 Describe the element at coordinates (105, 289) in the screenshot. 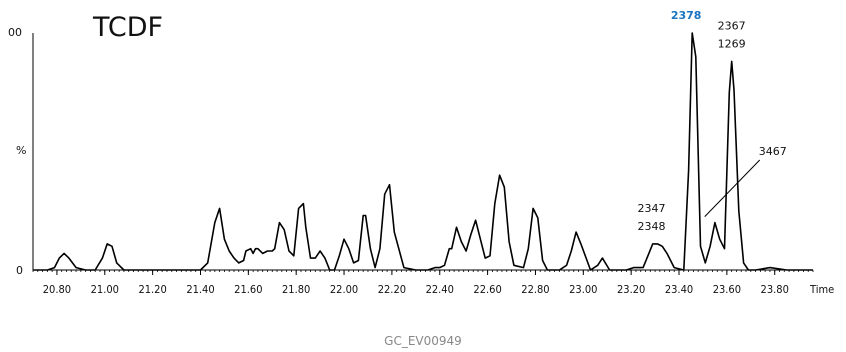

I see `x-tick-label: 21.00` at that location.